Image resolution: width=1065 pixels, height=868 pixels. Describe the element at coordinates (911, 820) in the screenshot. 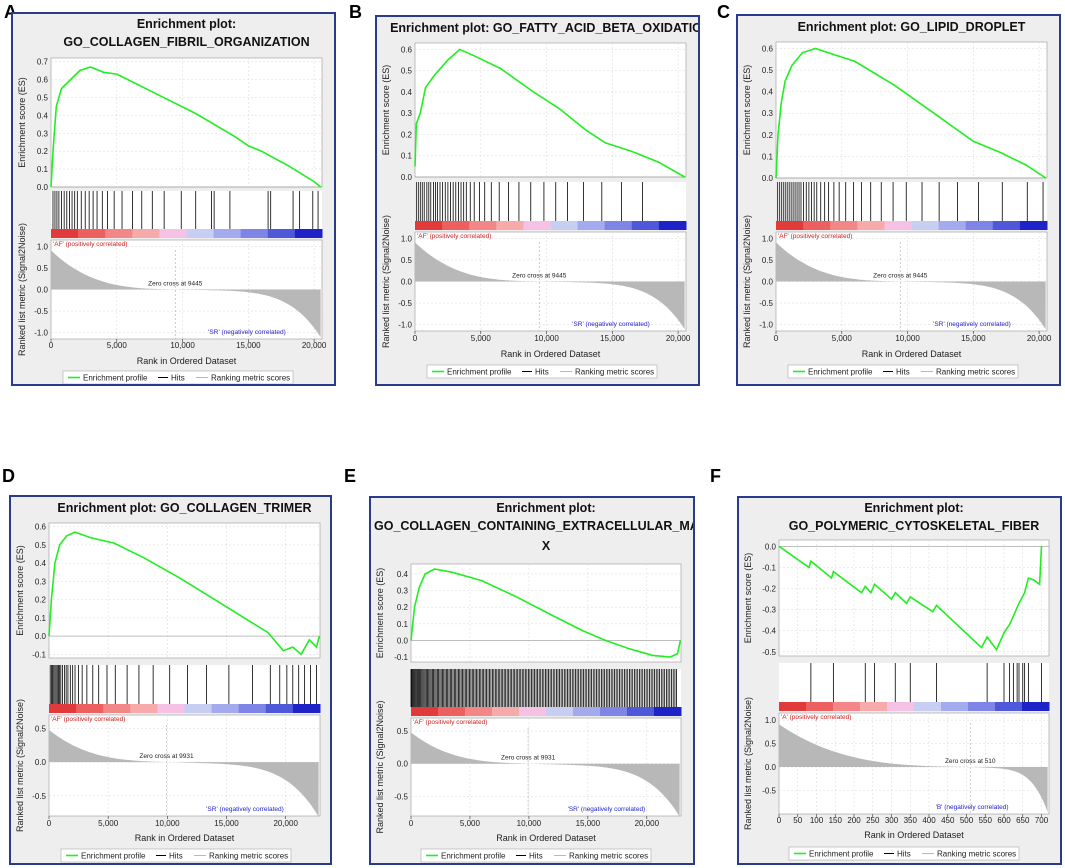

I see `x-tick-label: 350` at that location.